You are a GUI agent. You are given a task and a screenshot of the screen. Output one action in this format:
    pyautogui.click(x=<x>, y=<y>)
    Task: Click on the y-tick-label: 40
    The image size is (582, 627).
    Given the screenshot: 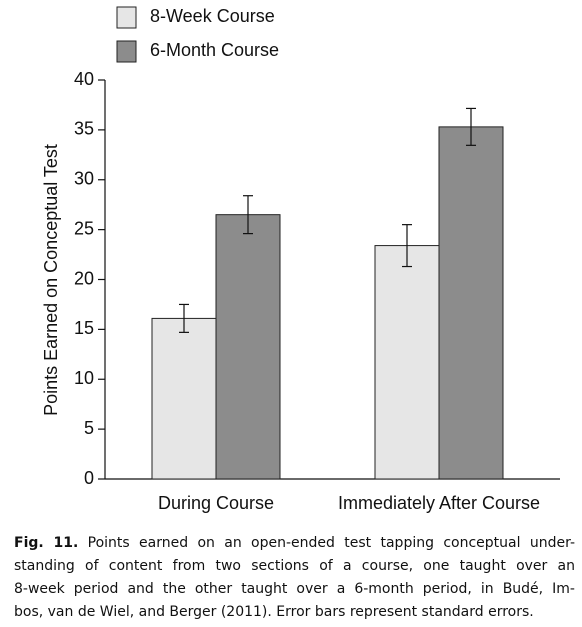 What is the action you would take?
    pyautogui.click(x=84, y=79)
    